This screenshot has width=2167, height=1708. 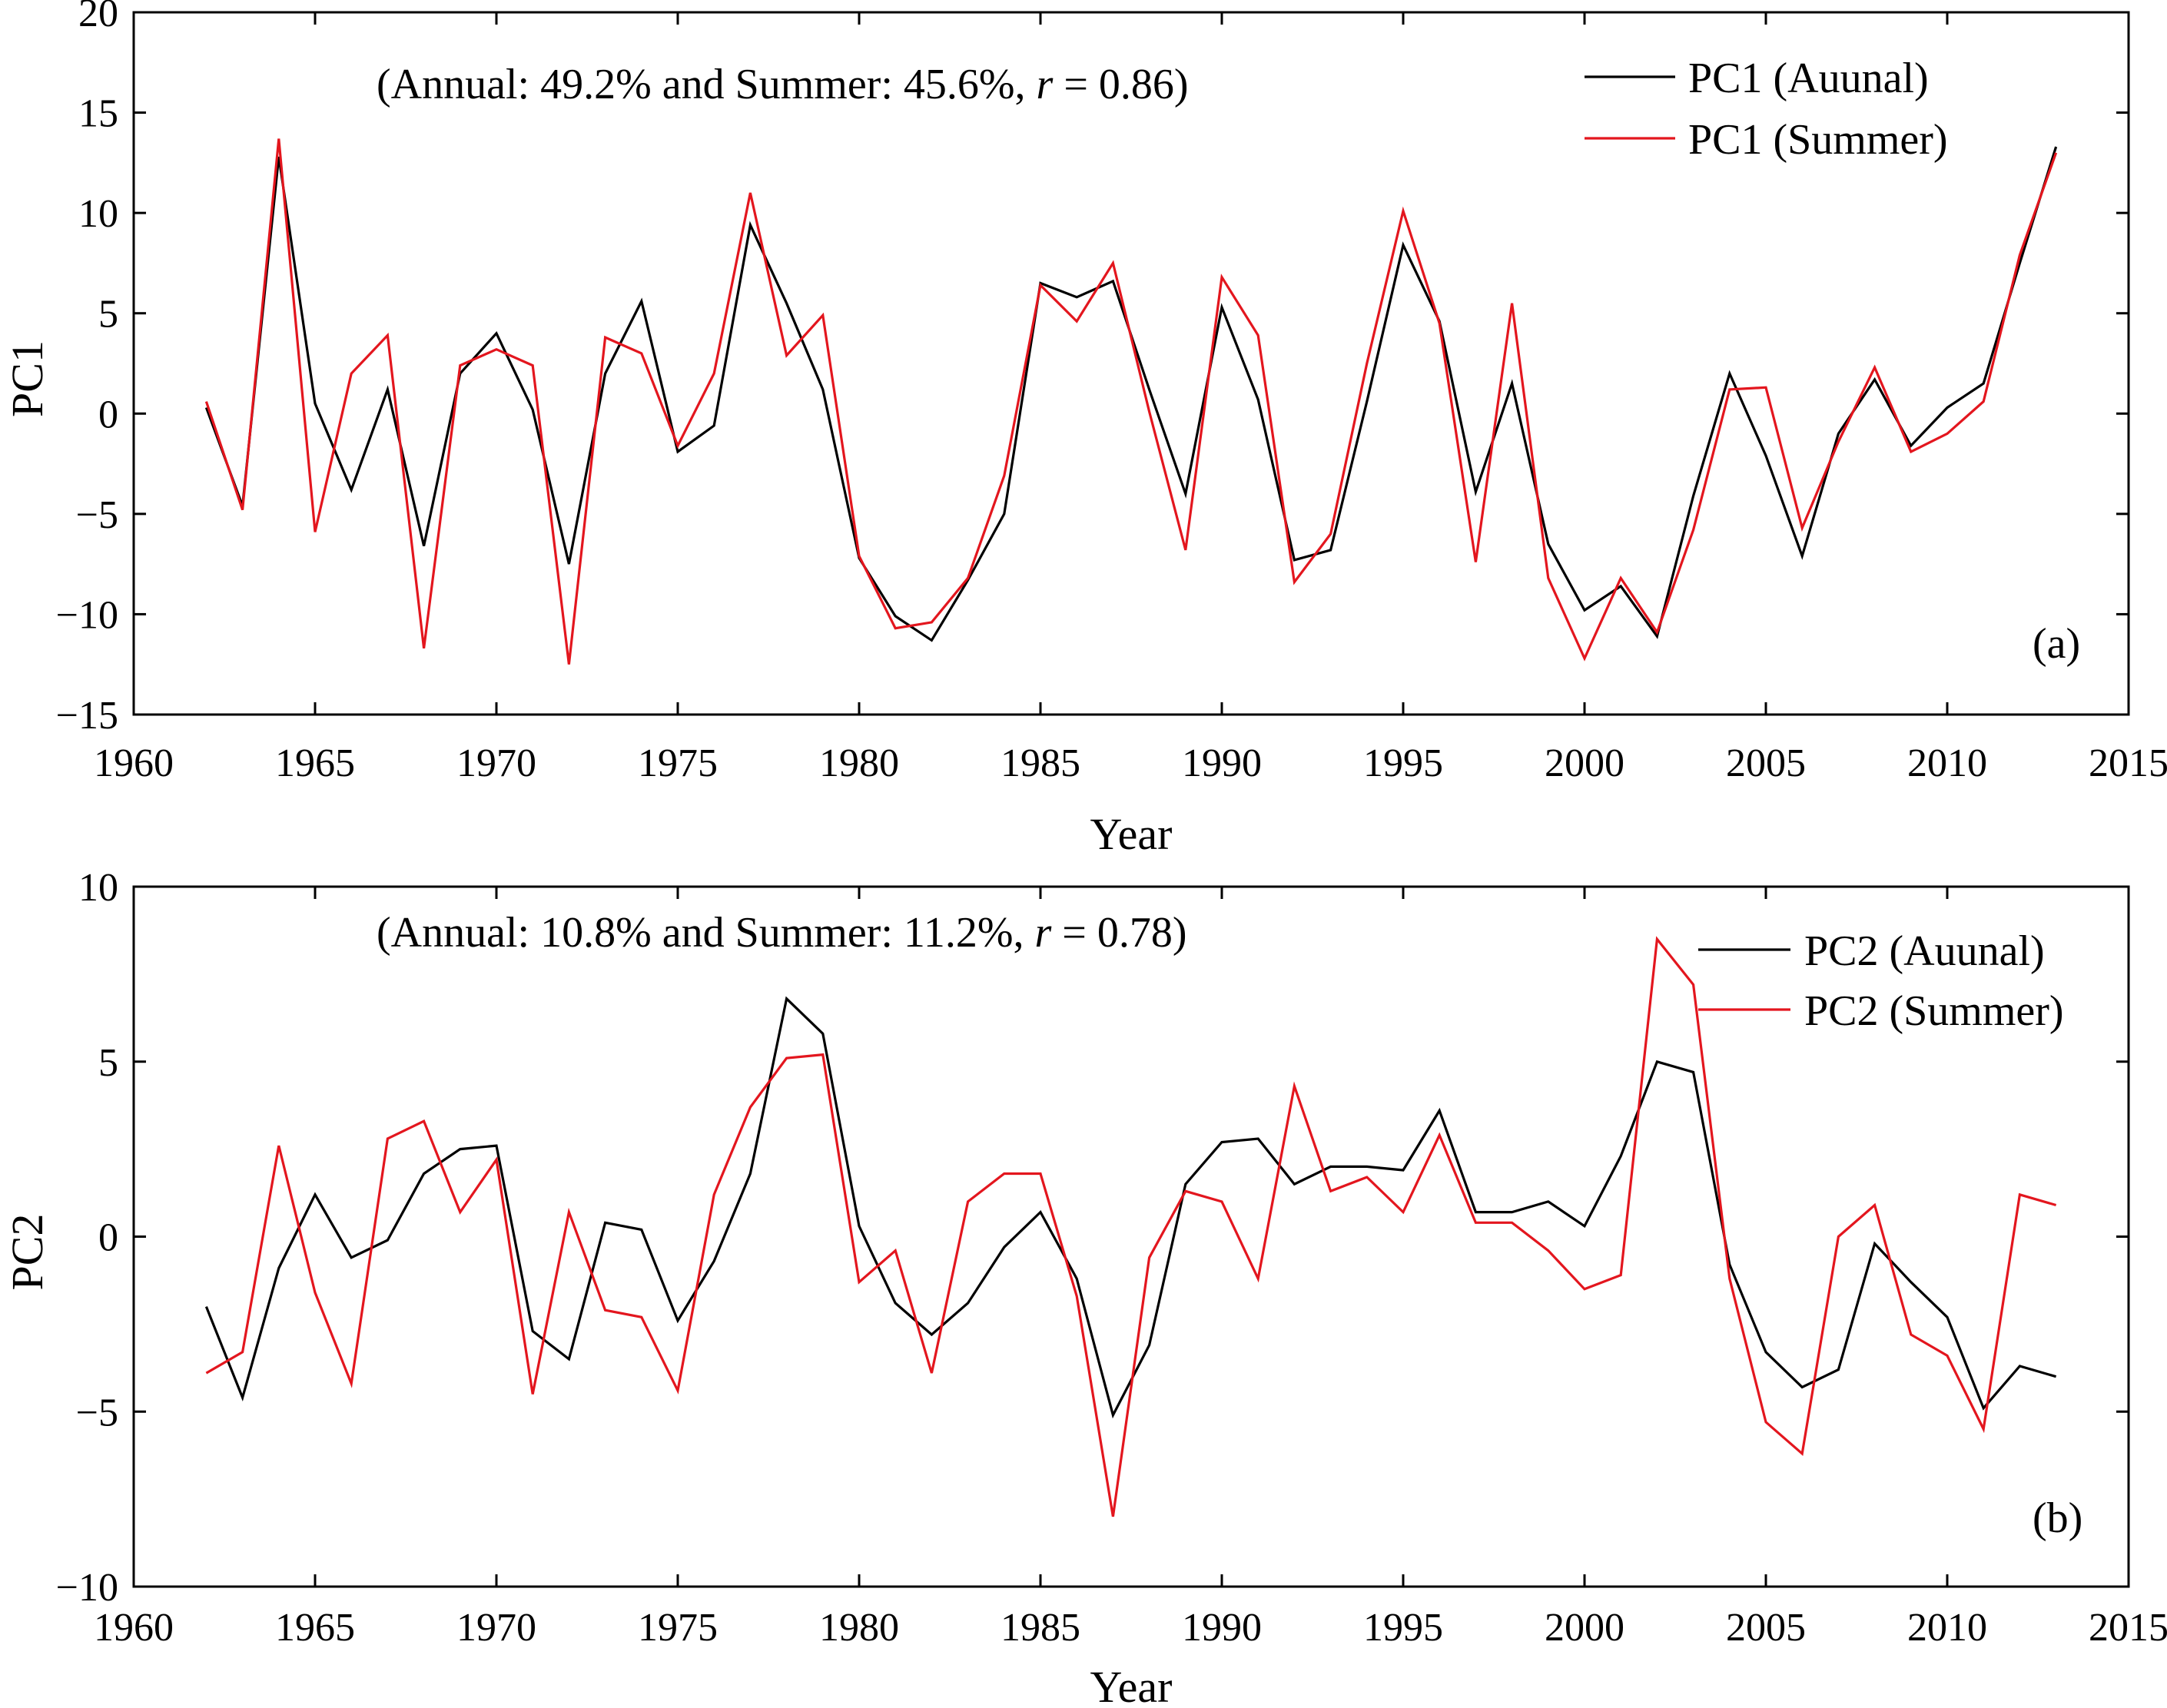 What do you see at coordinates (87, 716) in the screenshot?
I see `y-tick-label: −15` at bounding box center [87, 716].